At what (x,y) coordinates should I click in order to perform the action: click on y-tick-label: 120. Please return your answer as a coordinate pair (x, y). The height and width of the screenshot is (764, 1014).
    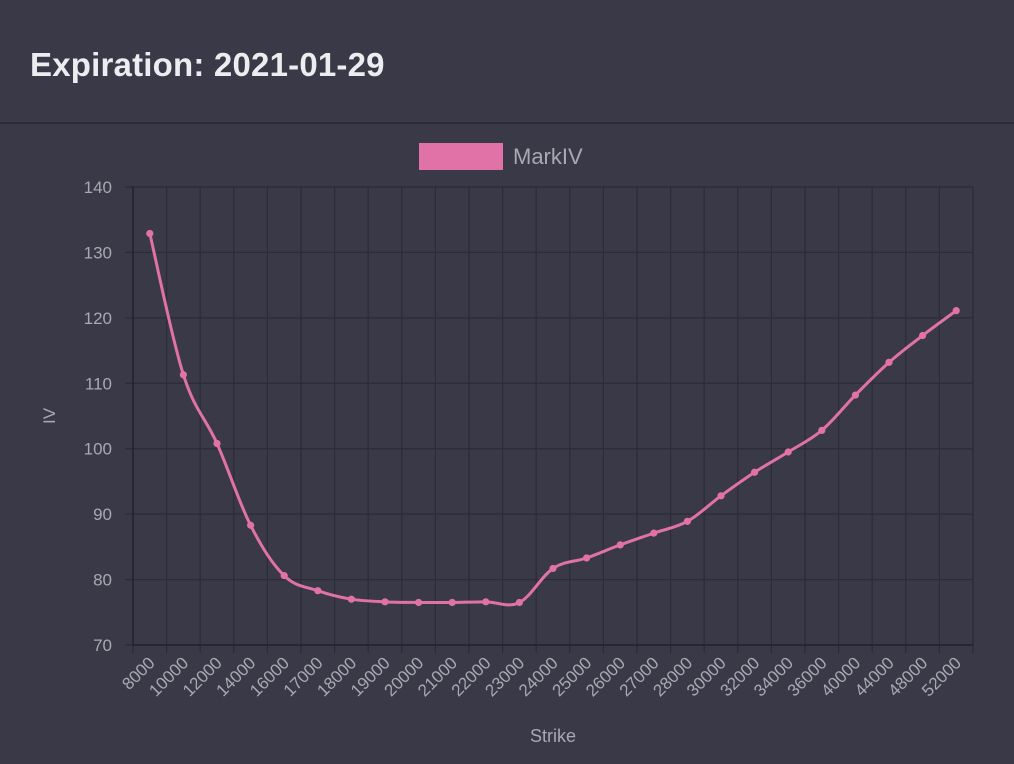
    Looking at the image, I should click on (98, 318).